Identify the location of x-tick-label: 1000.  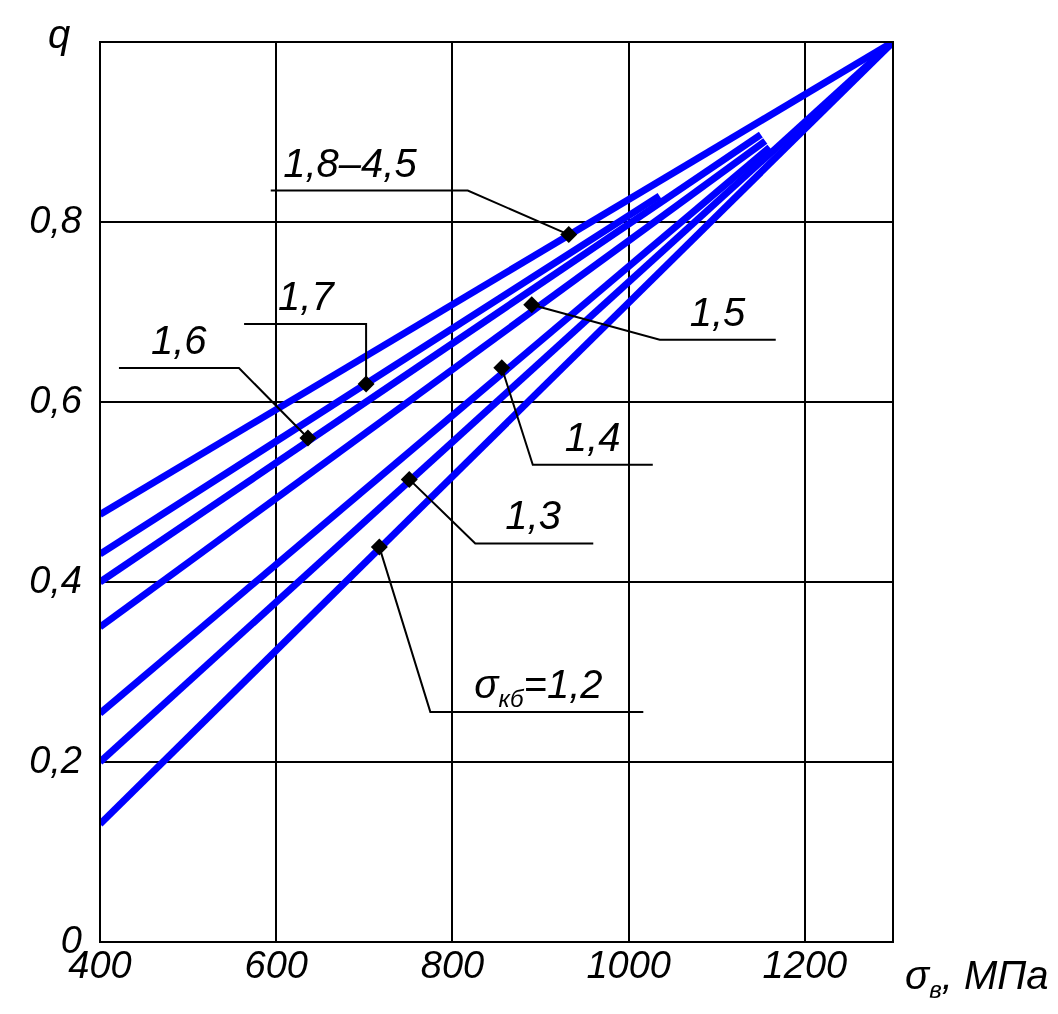
(628, 965).